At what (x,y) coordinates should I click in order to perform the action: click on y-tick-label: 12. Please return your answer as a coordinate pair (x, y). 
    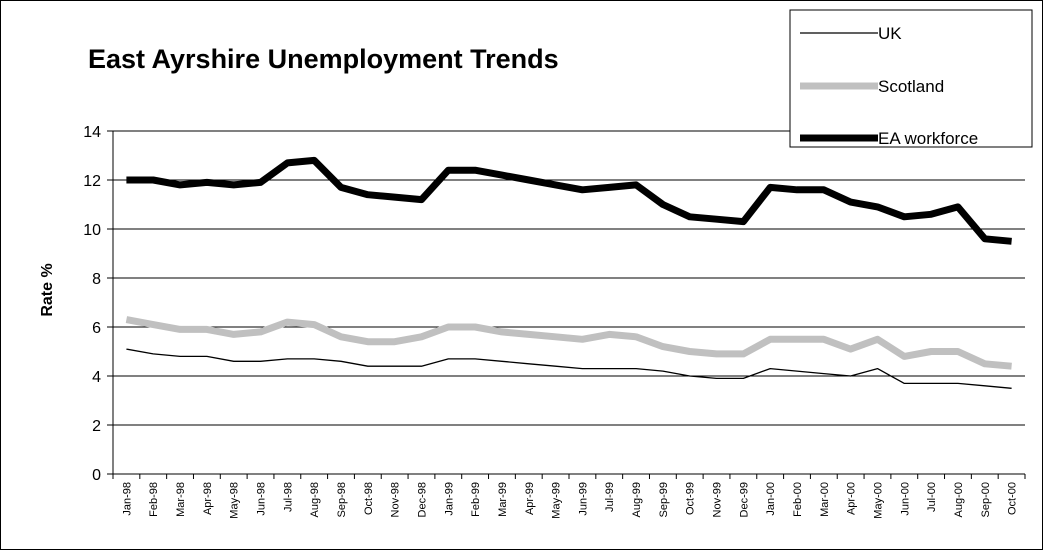
    Looking at the image, I should click on (92, 181).